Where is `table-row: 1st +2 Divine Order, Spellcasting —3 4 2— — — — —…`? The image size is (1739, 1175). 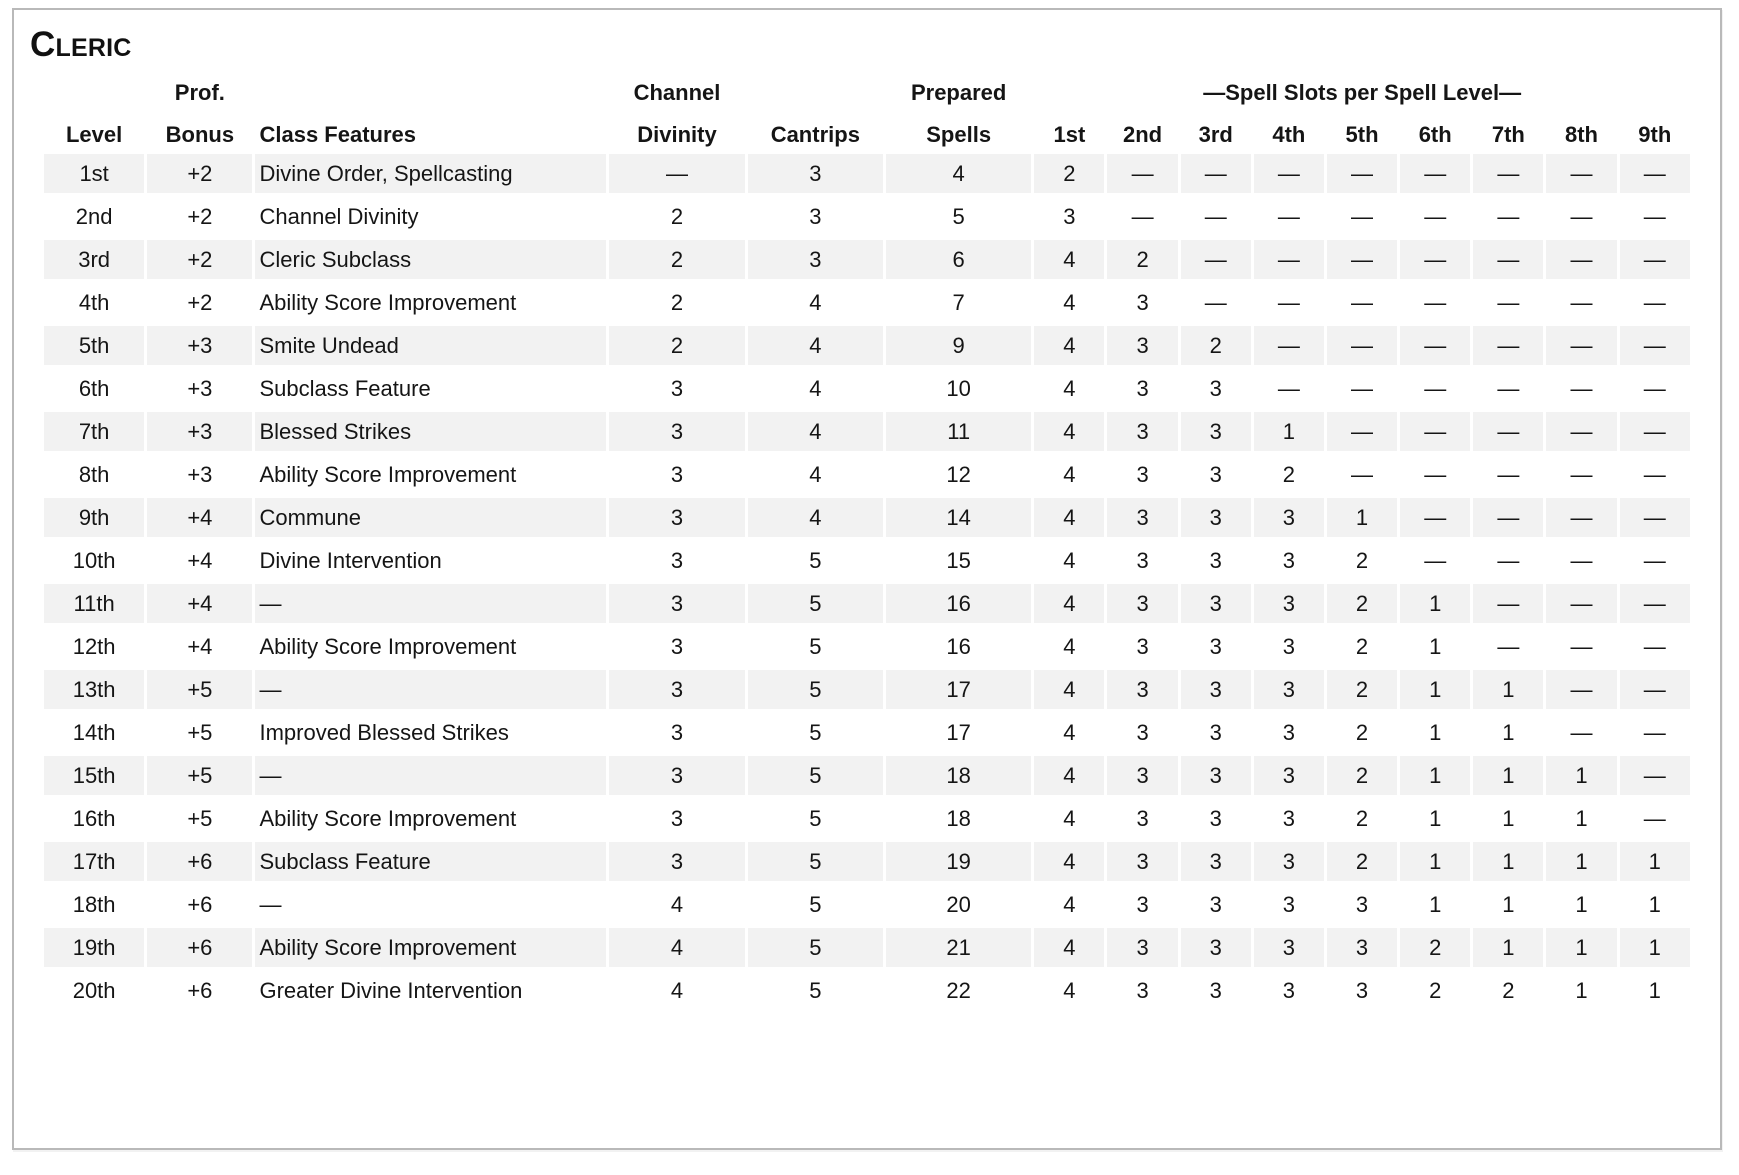
table-row: 1st +2 Divine Order, Spellcasting —3 4 2— — — — —… is located at coordinates (867, 173).